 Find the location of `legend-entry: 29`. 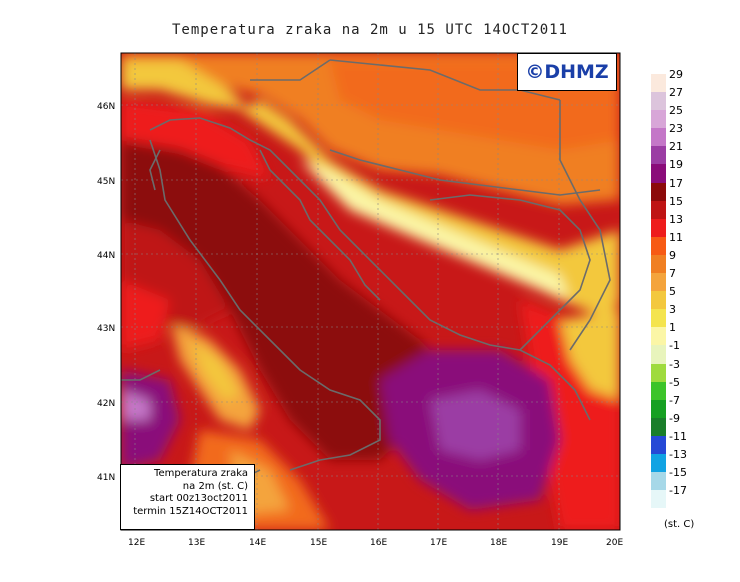

legend-entry: 29 is located at coordinates (681, 80).